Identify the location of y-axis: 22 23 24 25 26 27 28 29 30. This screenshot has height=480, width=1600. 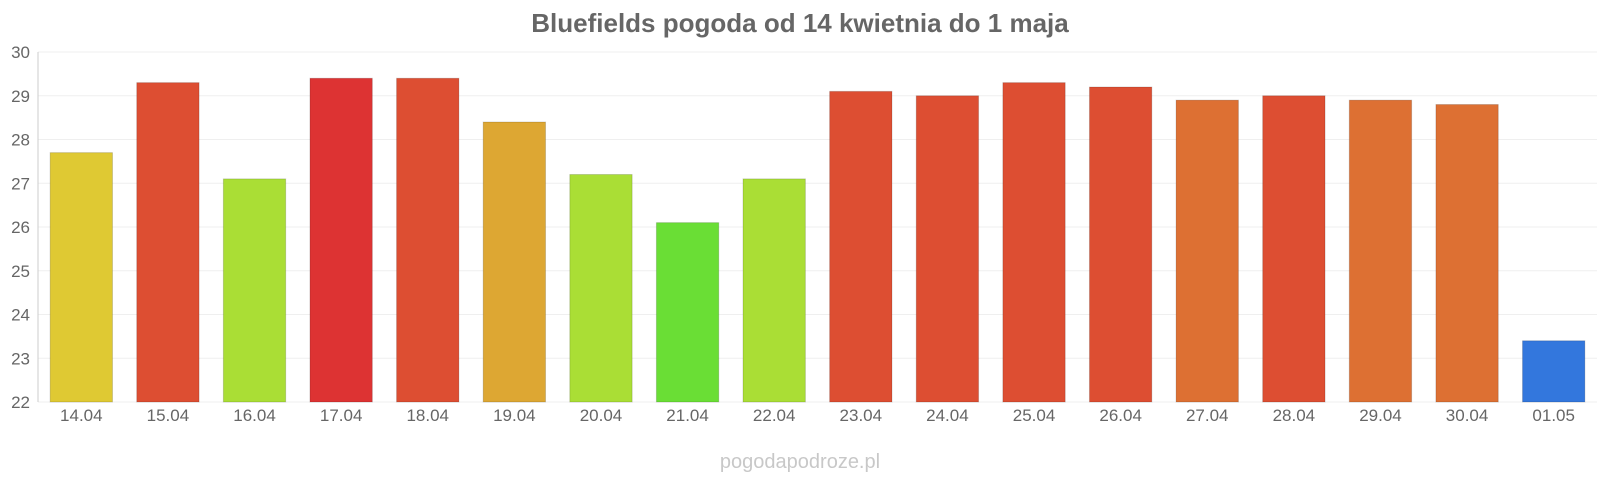
(25, 227).